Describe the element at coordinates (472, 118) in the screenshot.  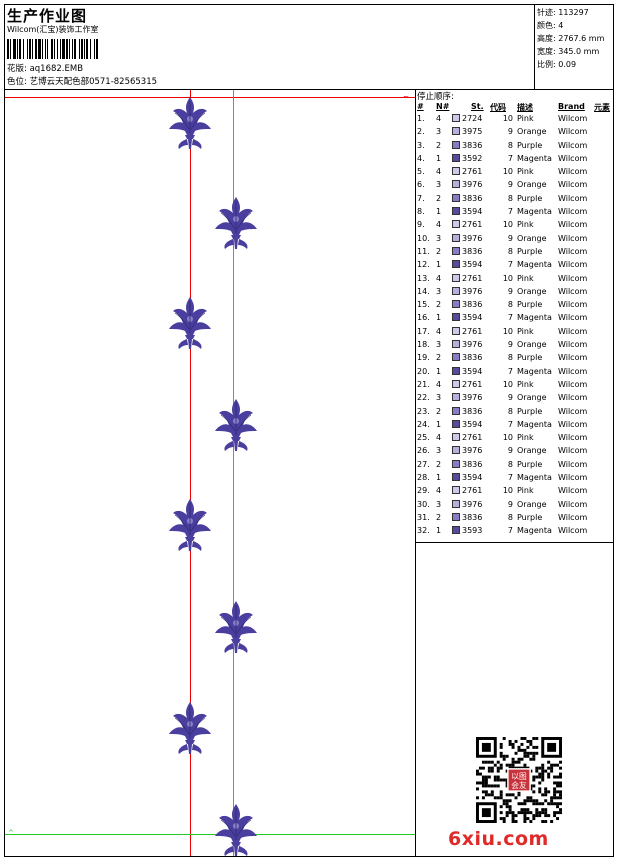
I see `stitch-count-cell: 2724` at that location.